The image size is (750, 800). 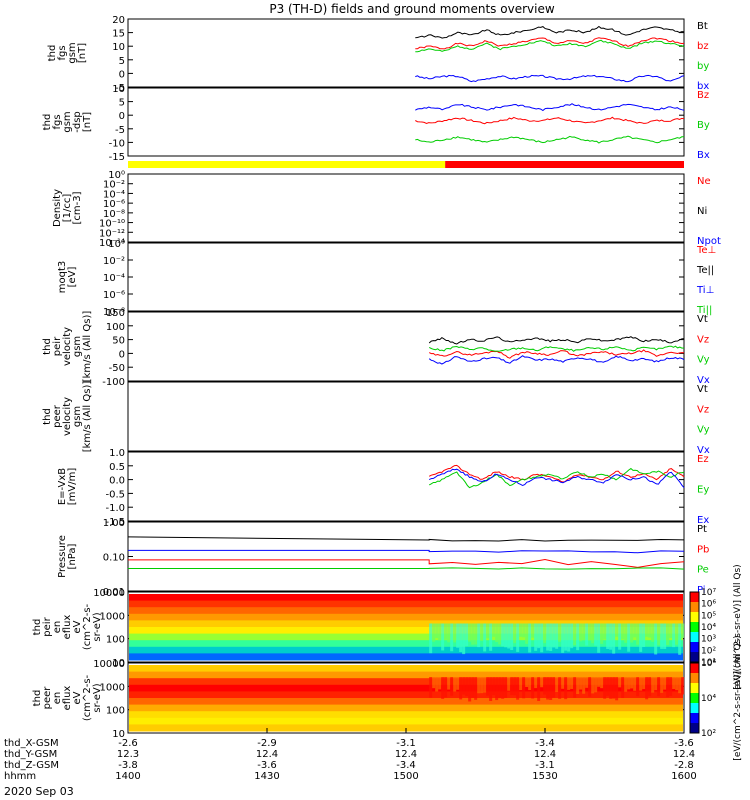 What do you see at coordinates (704, 181) in the screenshot?
I see `legend-Ne: Ne` at bounding box center [704, 181].